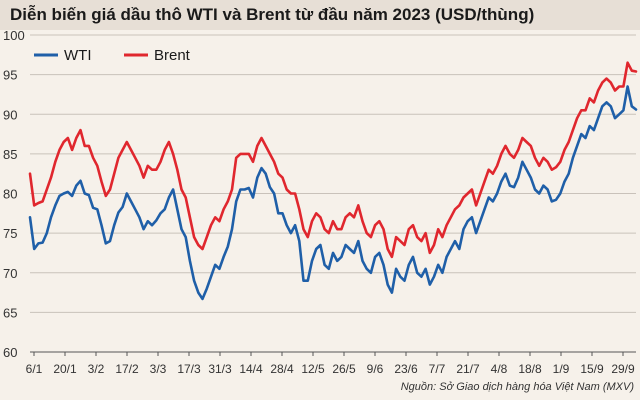 The height and width of the screenshot is (400, 640). Describe the element at coordinates (10, 194) in the screenshot. I see `y-tick-label: 80` at that location.